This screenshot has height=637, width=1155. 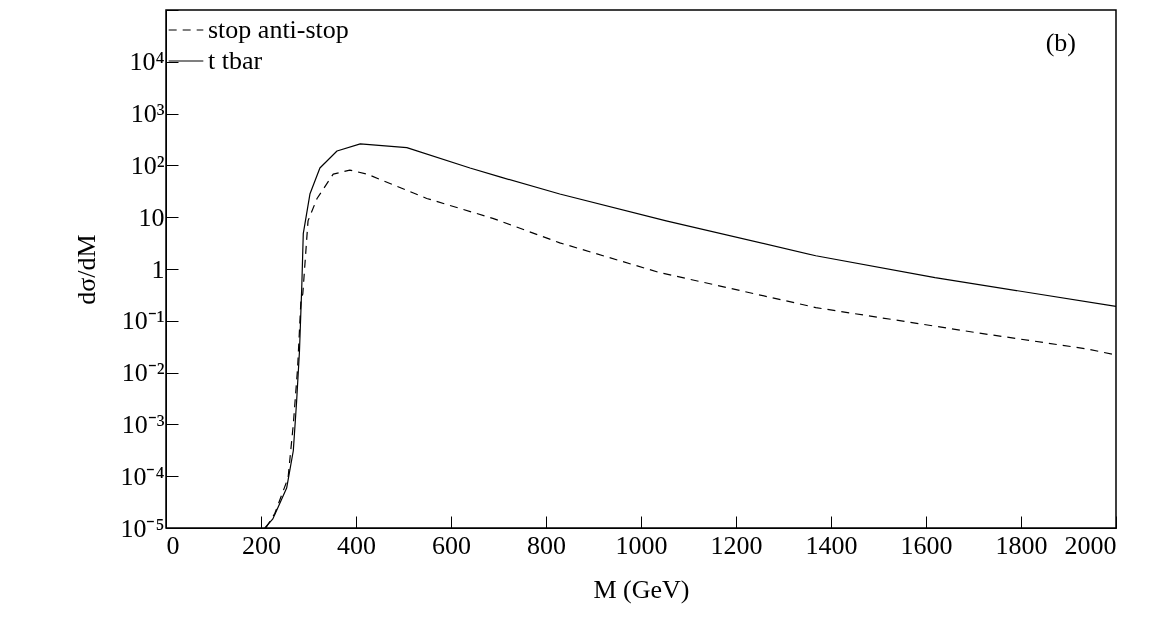 What do you see at coordinates (278, 29) in the screenshot?
I see `legend-label: stop anti-stop` at bounding box center [278, 29].